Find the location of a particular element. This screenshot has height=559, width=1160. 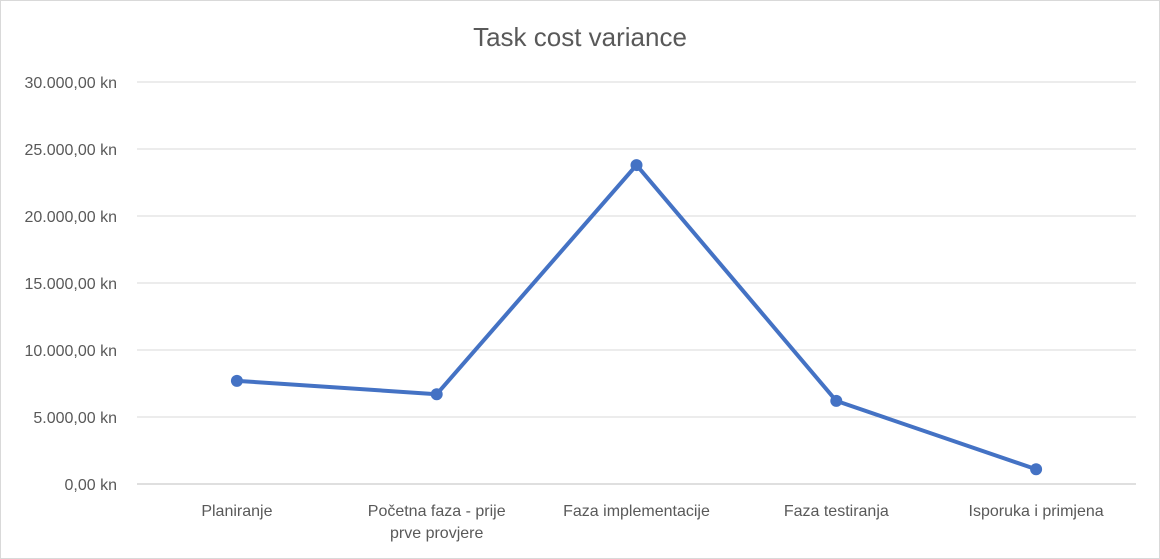

y-tick-label: 5.000,00 kn is located at coordinates (75, 418).